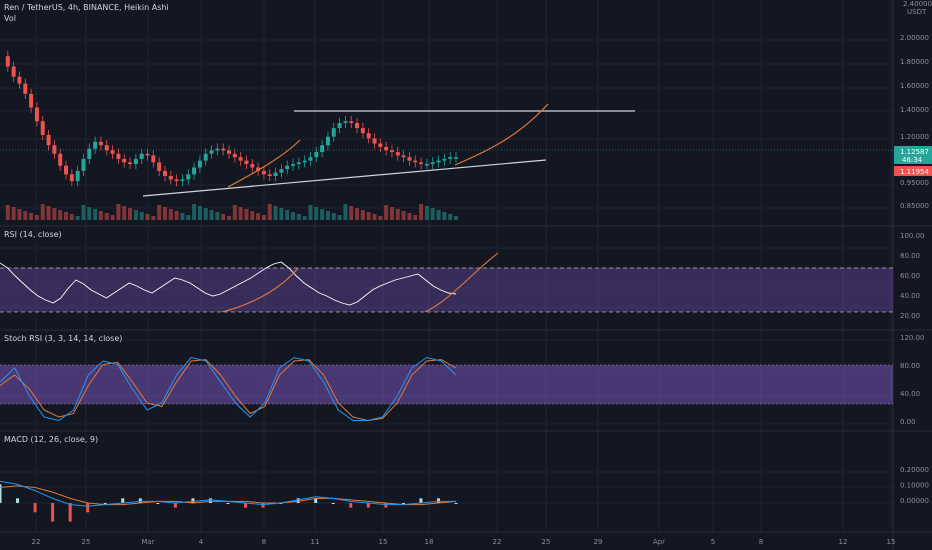 This screenshot has height=550, width=932. I want to click on projection-curve, so click(388, 145).